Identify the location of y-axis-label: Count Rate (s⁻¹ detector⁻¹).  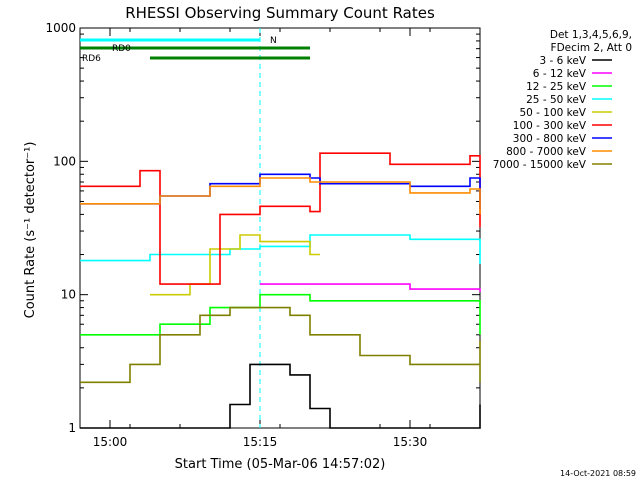
(30, 230).